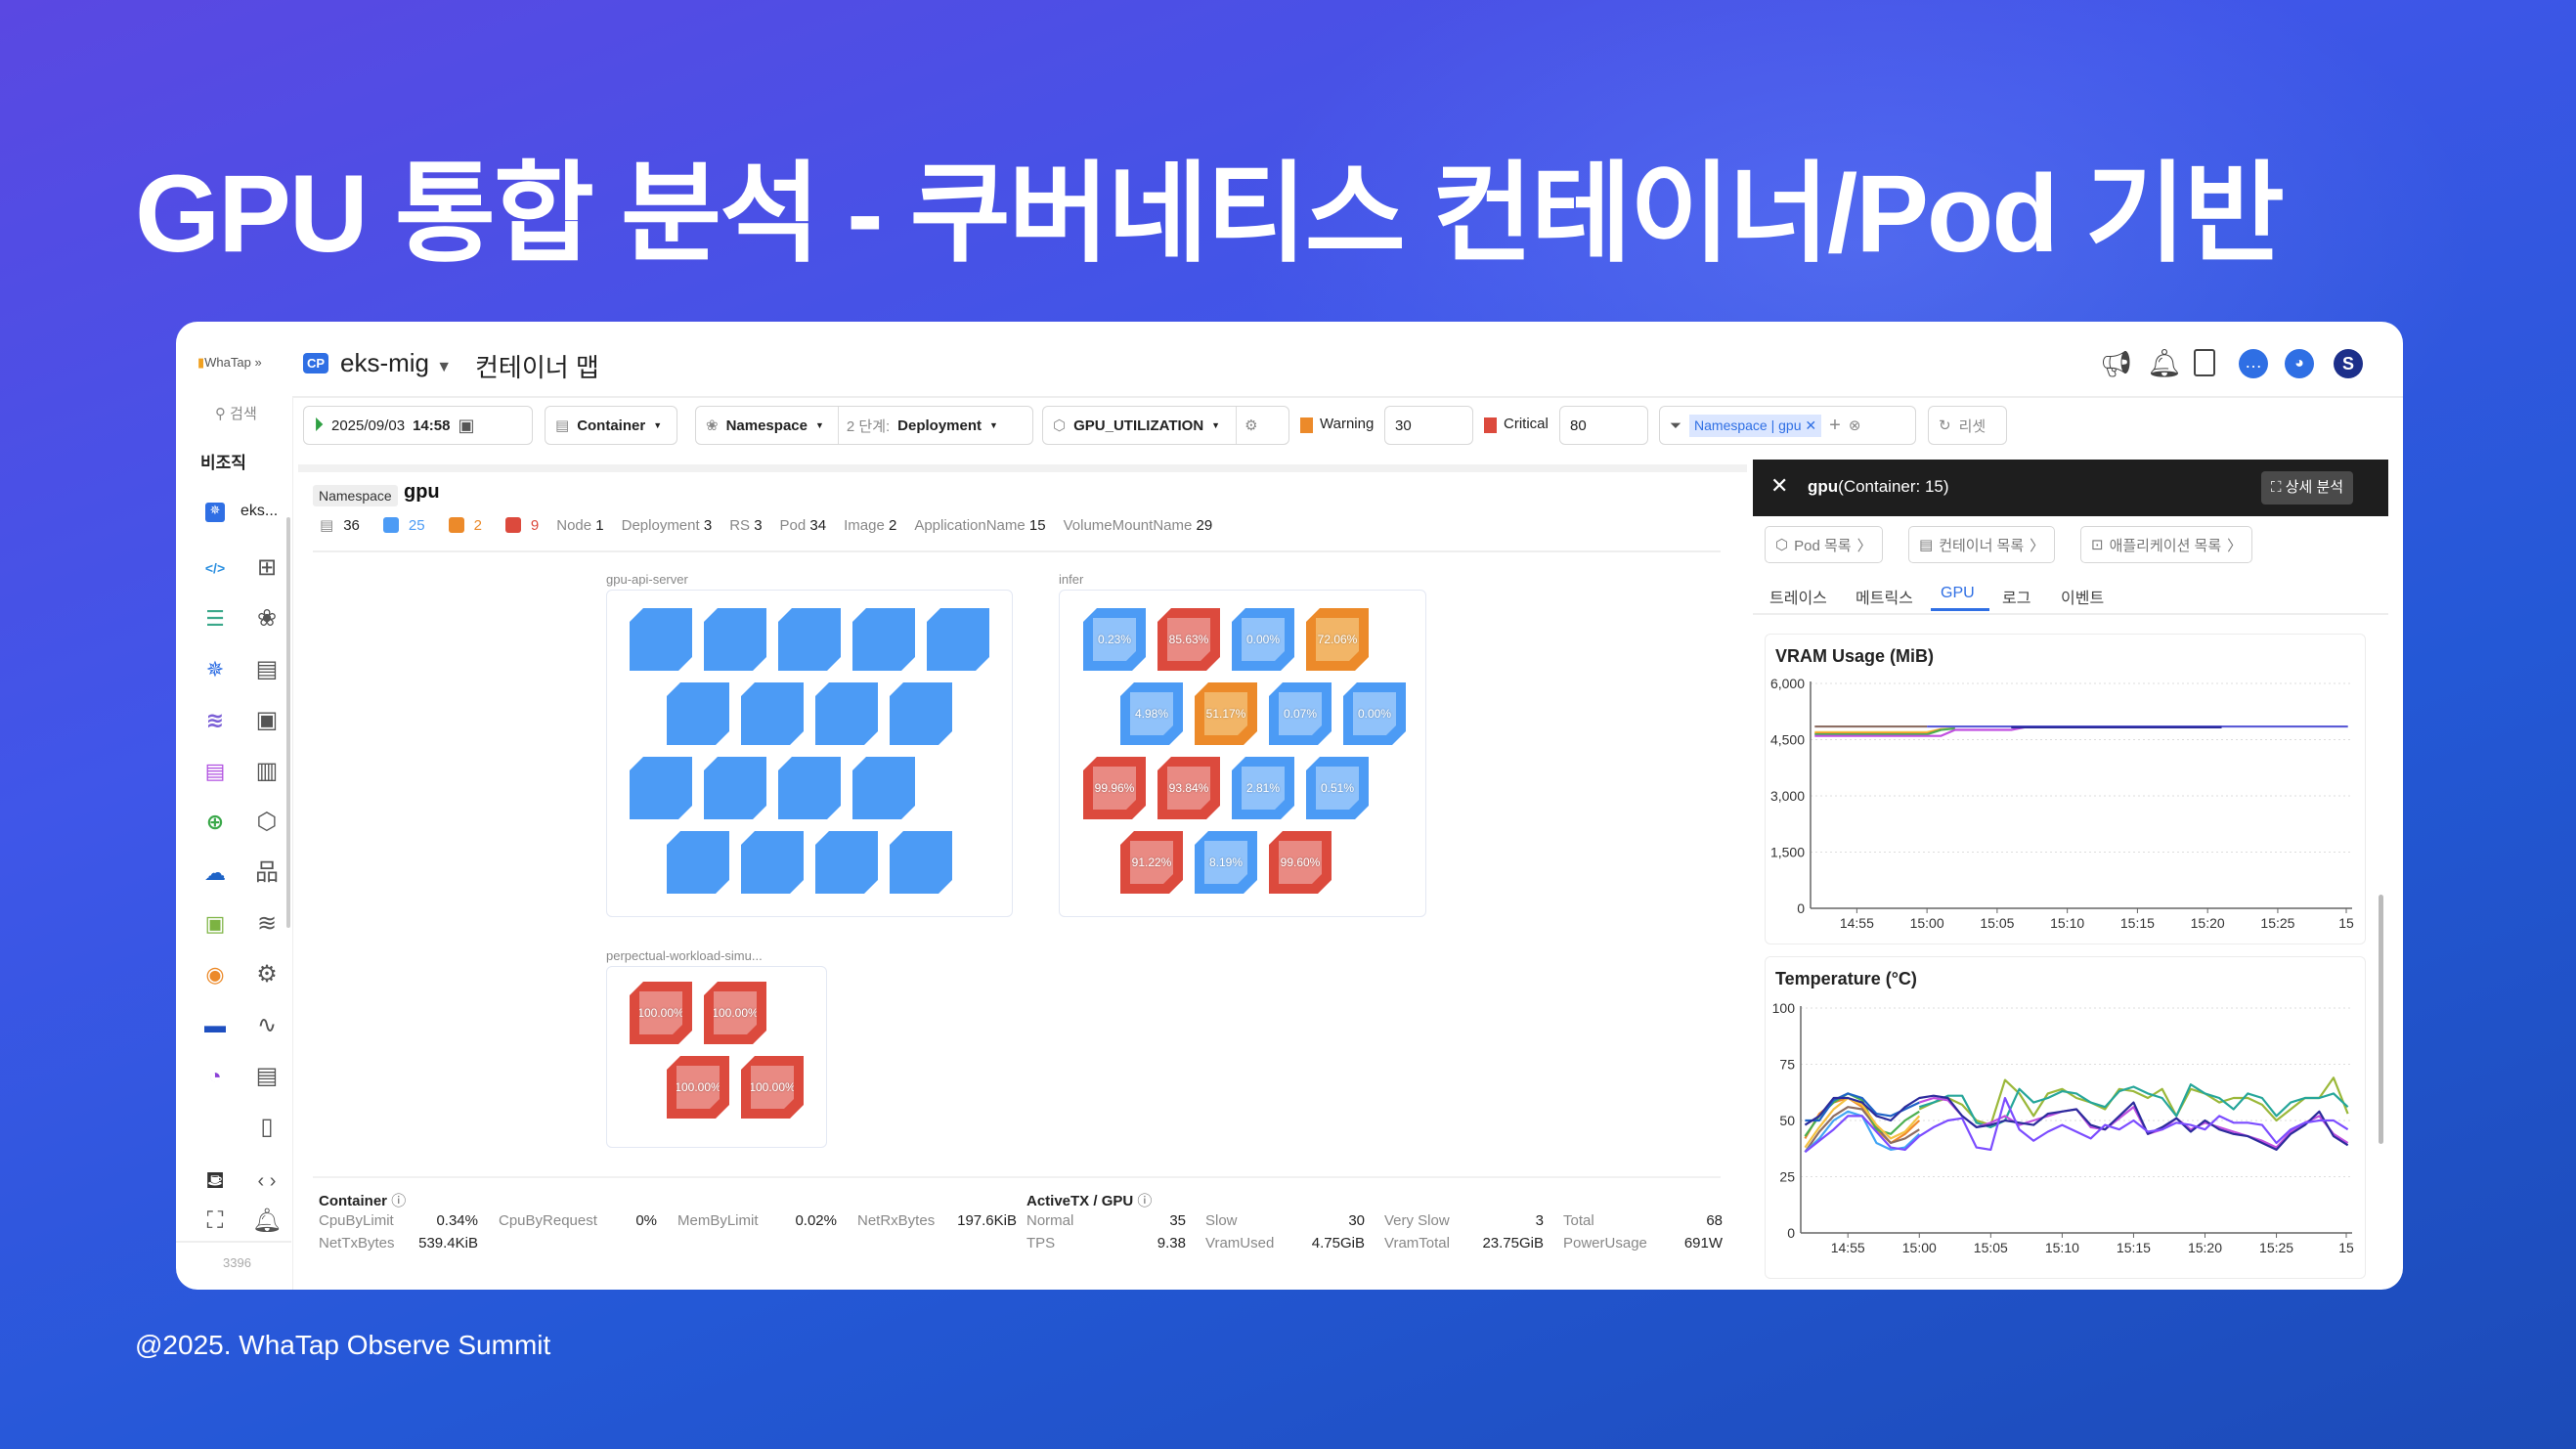 The image size is (2576, 1449). What do you see at coordinates (1337, 639) in the screenshot?
I see `pod-warning: 72.06%` at bounding box center [1337, 639].